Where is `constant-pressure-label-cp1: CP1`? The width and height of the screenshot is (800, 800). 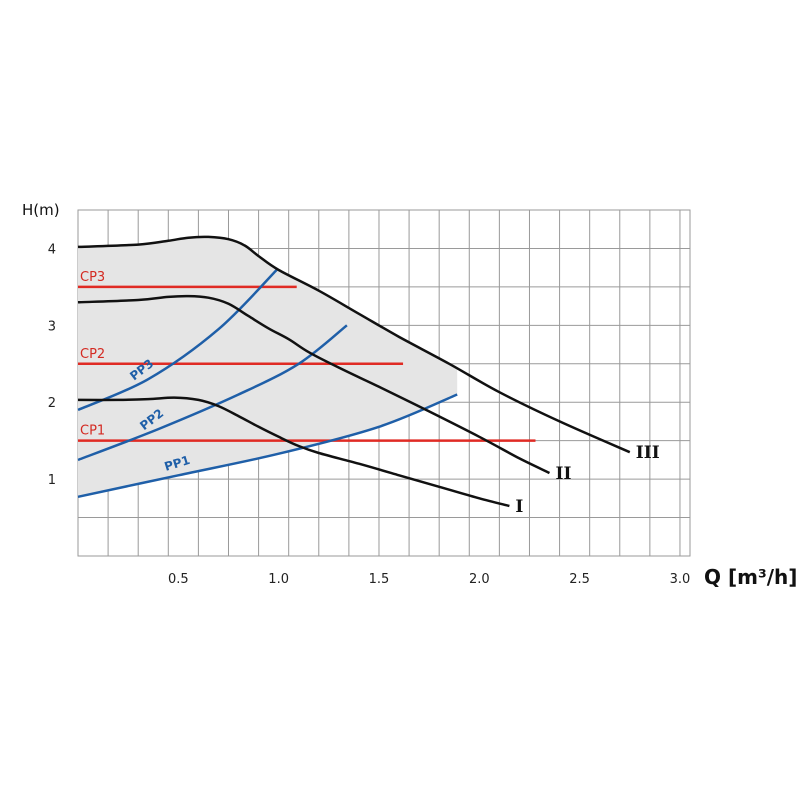
constant-pressure-label-cp1: CP1 is located at coordinates (92, 431).